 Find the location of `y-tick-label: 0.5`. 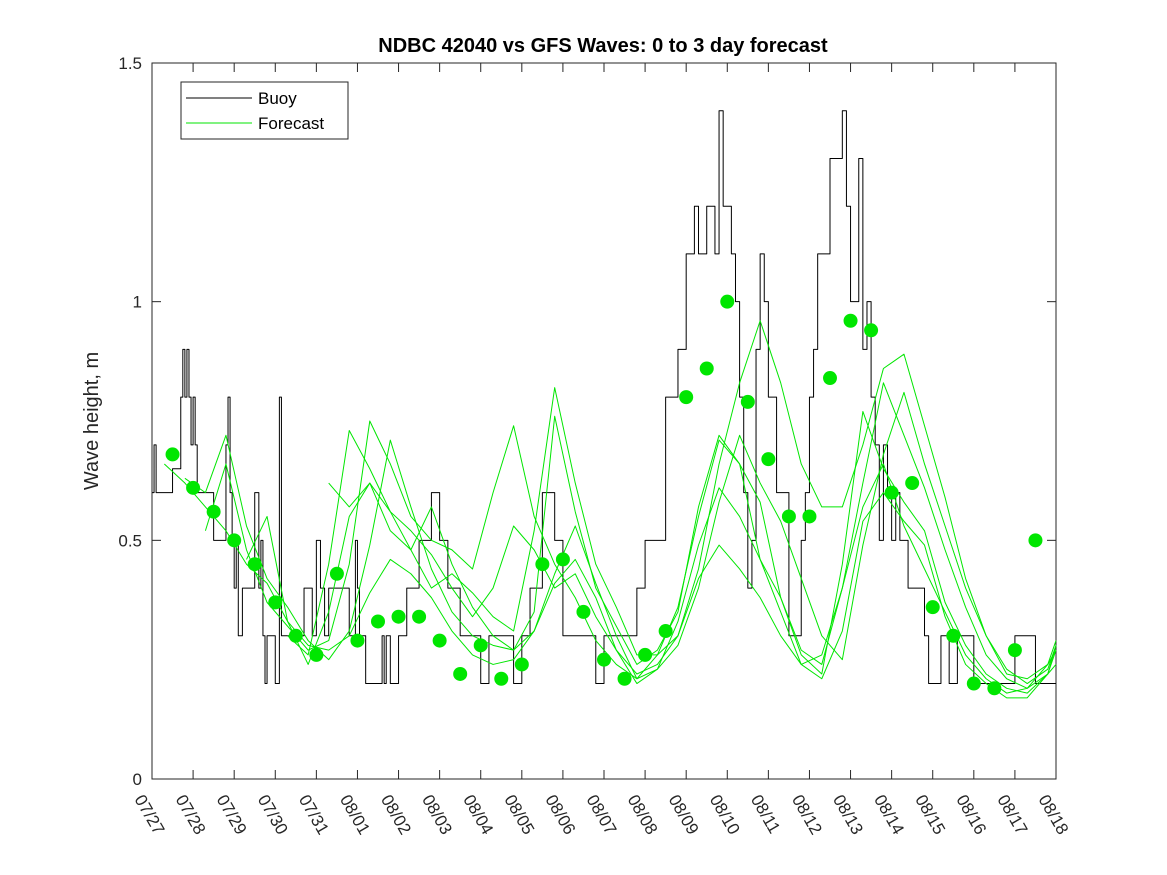

y-tick-label: 0.5 is located at coordinates (130, 540).